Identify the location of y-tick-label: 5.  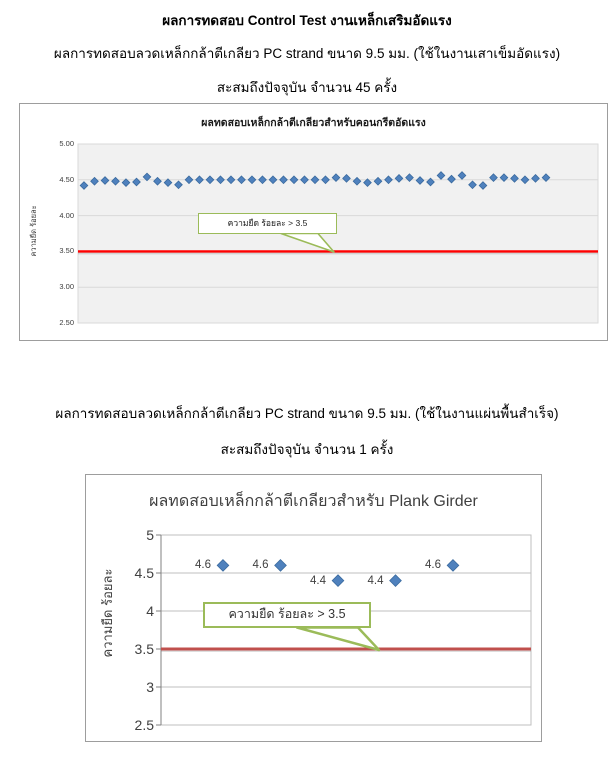
(150, 535).